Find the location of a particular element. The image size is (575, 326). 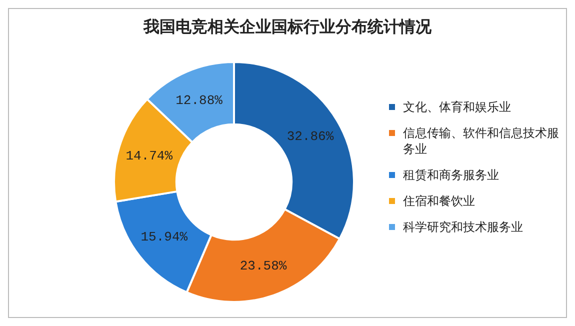

legend-label: 文化、体育和娱乐业 is located at coordinates (457, 107).